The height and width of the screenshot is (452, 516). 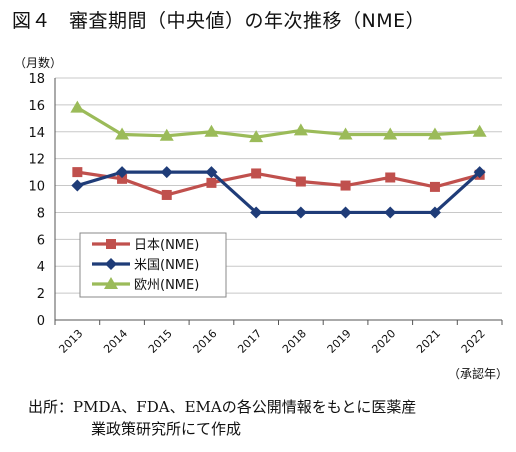 What do you see at coordinates (32, 21) in the screenshot?
I see `figure-number: 図４` at bounding box center [32, 21].